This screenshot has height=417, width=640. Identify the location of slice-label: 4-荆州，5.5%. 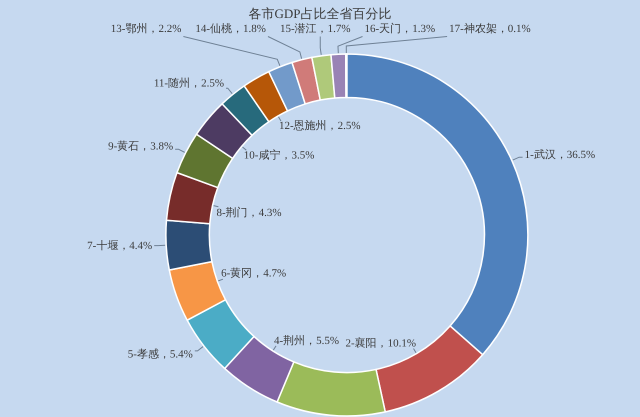
(307, 341).